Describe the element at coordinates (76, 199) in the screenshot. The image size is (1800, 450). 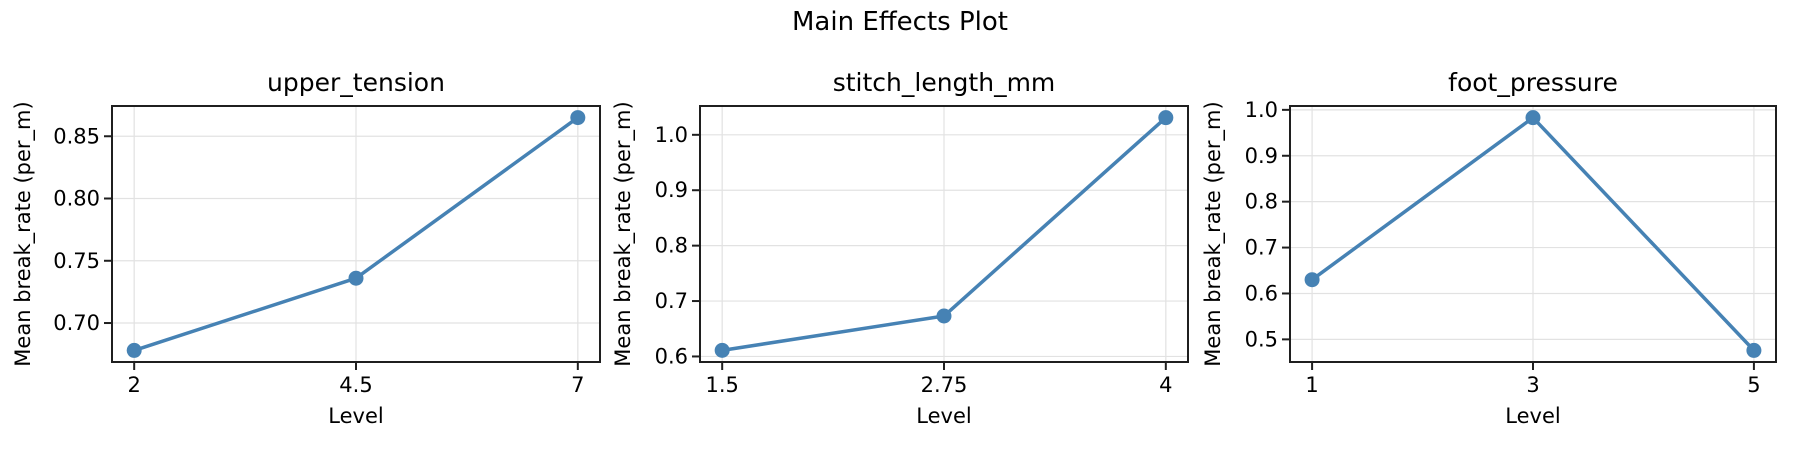
I see `y-tick-label: 0.80` at that location.